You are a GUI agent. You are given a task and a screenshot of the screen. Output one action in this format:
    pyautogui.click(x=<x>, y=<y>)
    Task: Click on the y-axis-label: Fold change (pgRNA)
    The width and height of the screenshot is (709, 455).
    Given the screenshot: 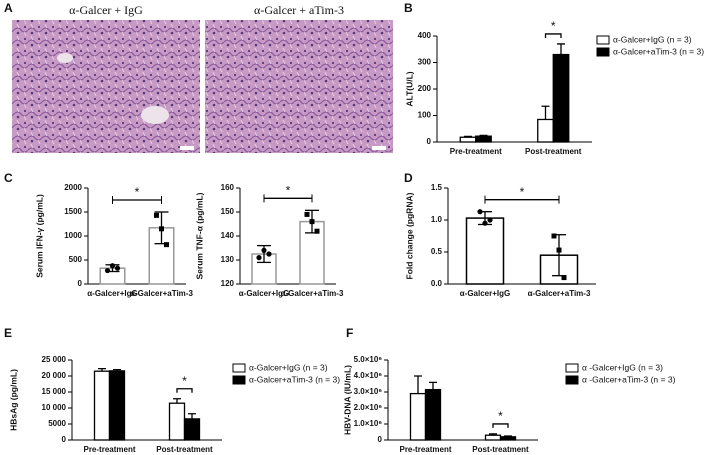 What is the action you would take?
    pyautogui.click(x=409, y=235)
    